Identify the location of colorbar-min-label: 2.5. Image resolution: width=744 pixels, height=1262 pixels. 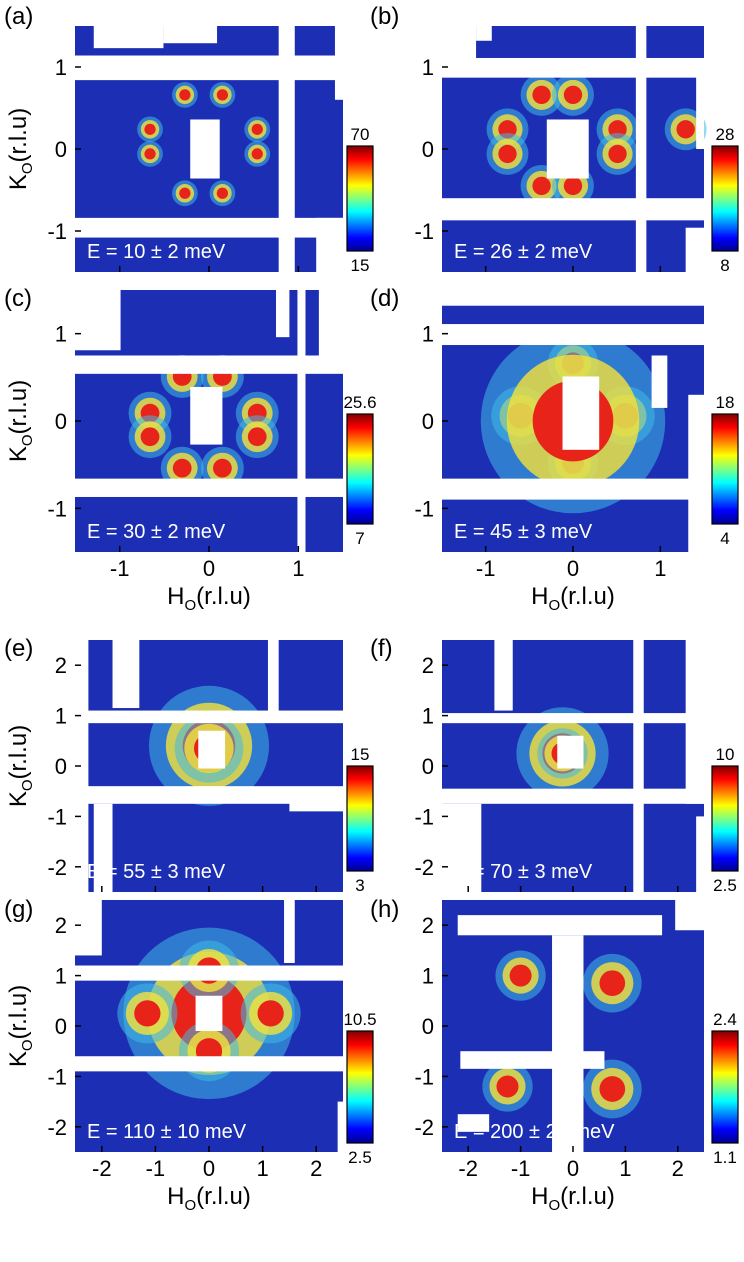
(725, 885).